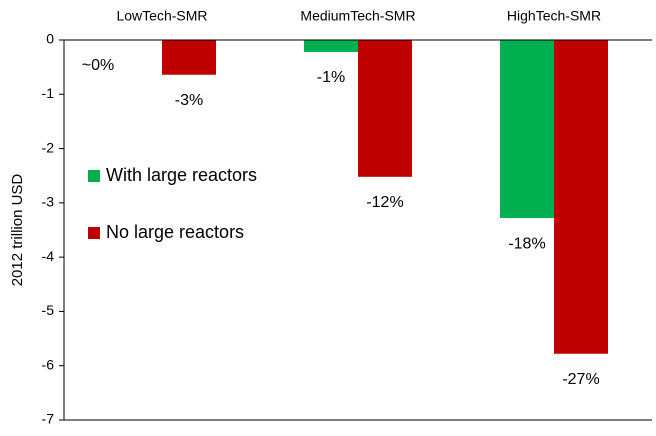 This screenshot has height=436, width=656. Describe the element at coordinates (580, 379) in the screenshot. I see `bar-label: -27%` at that location.